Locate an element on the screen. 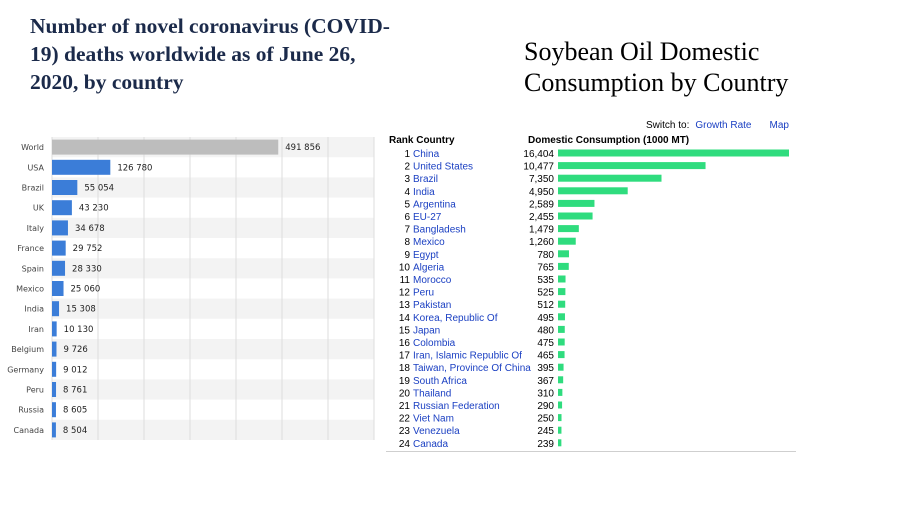 This screenshot has width=900, height=510. rank-label: 18 is located at coordinates (405, 368).